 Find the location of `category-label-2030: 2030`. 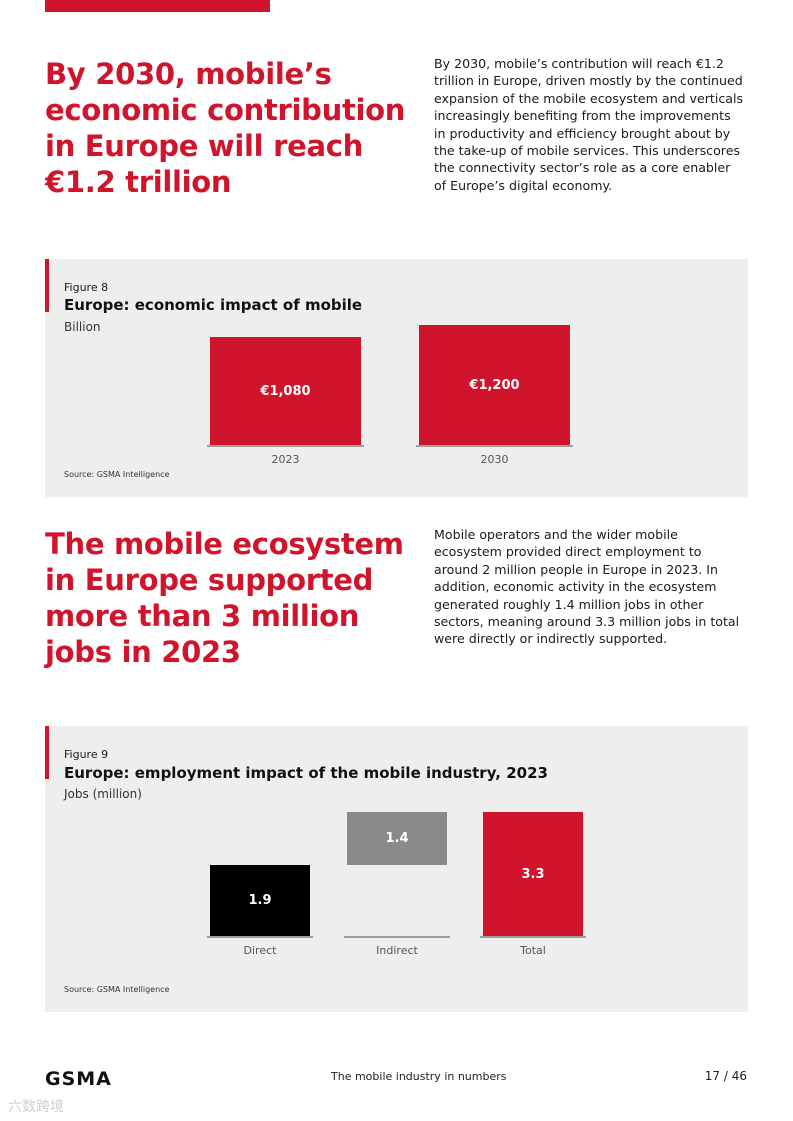

category-label-2030: 2030 is located at coordinates (494, 459).